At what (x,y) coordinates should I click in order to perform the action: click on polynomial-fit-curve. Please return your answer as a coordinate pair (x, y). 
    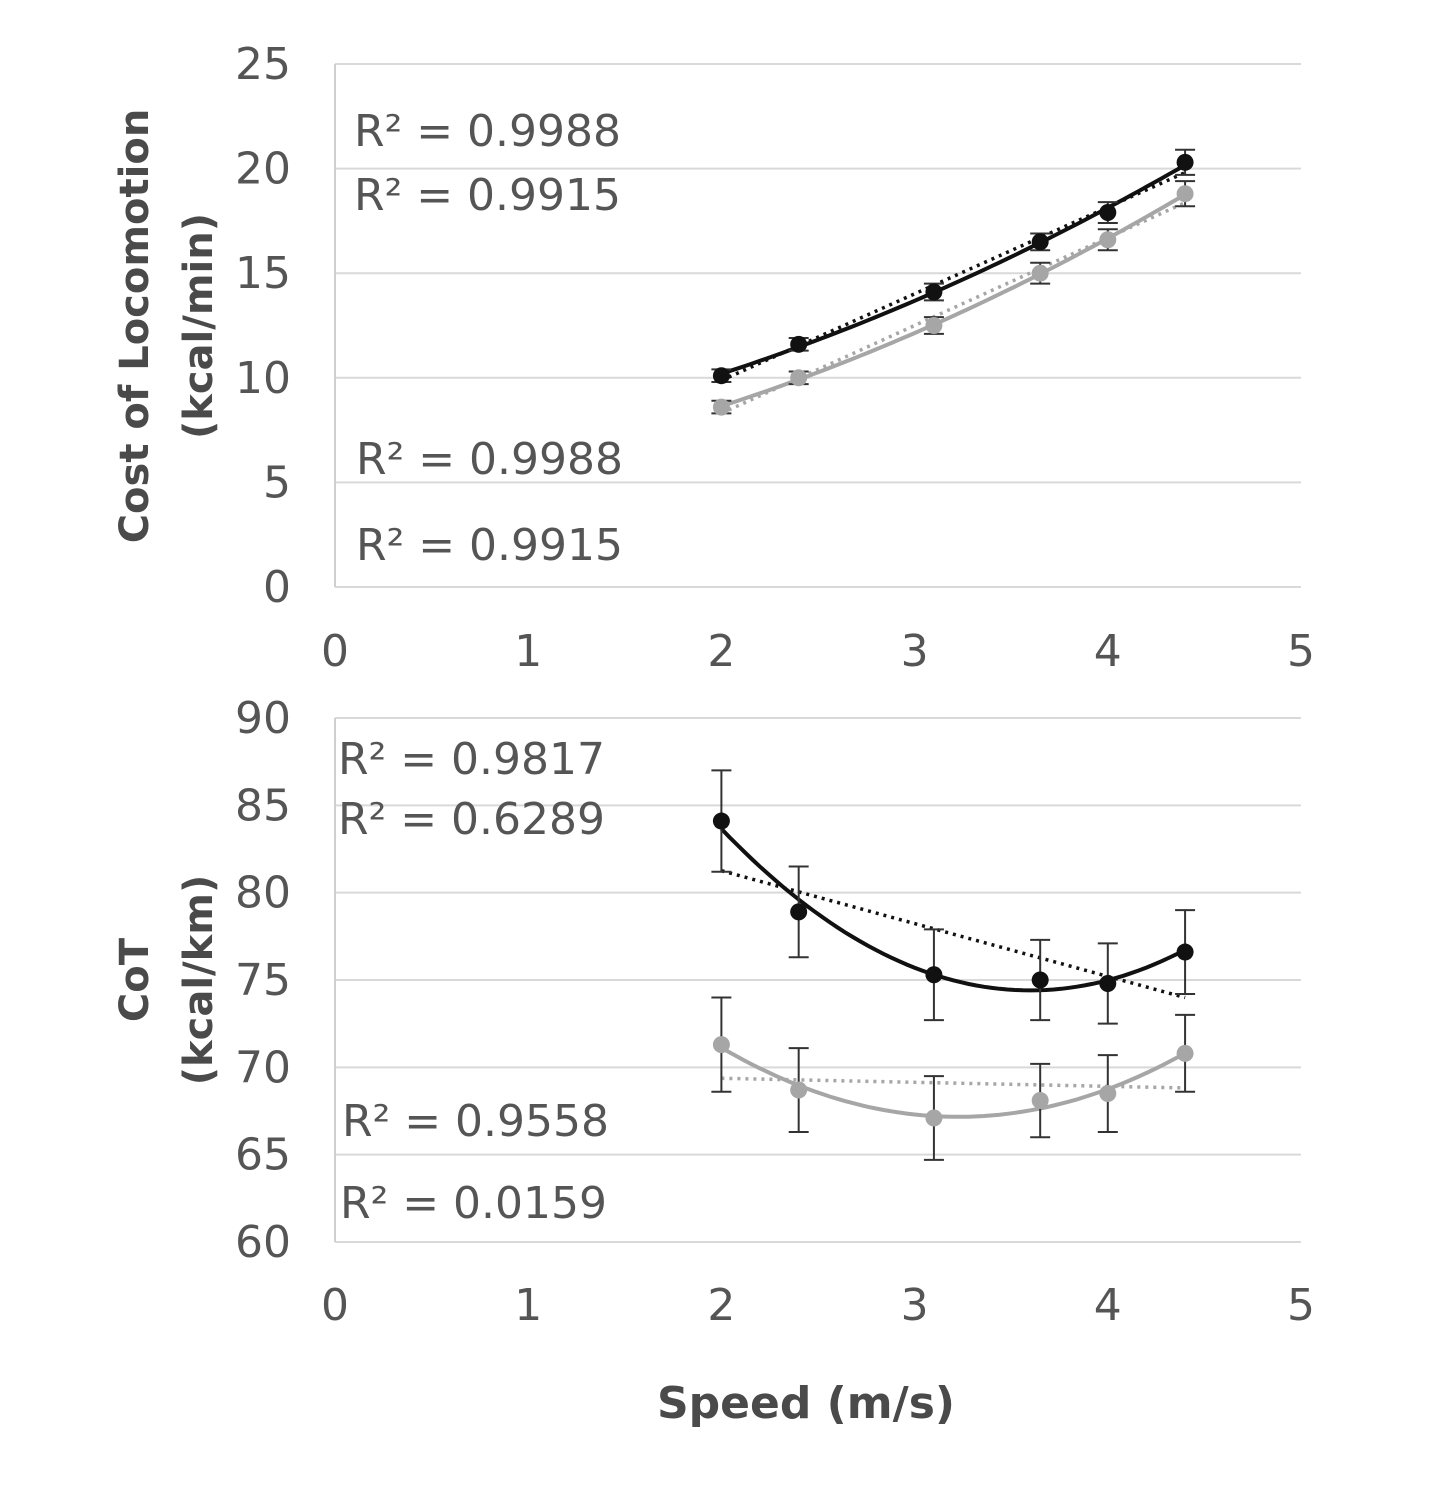
    Looking at the image, I should click on (953, 1082).